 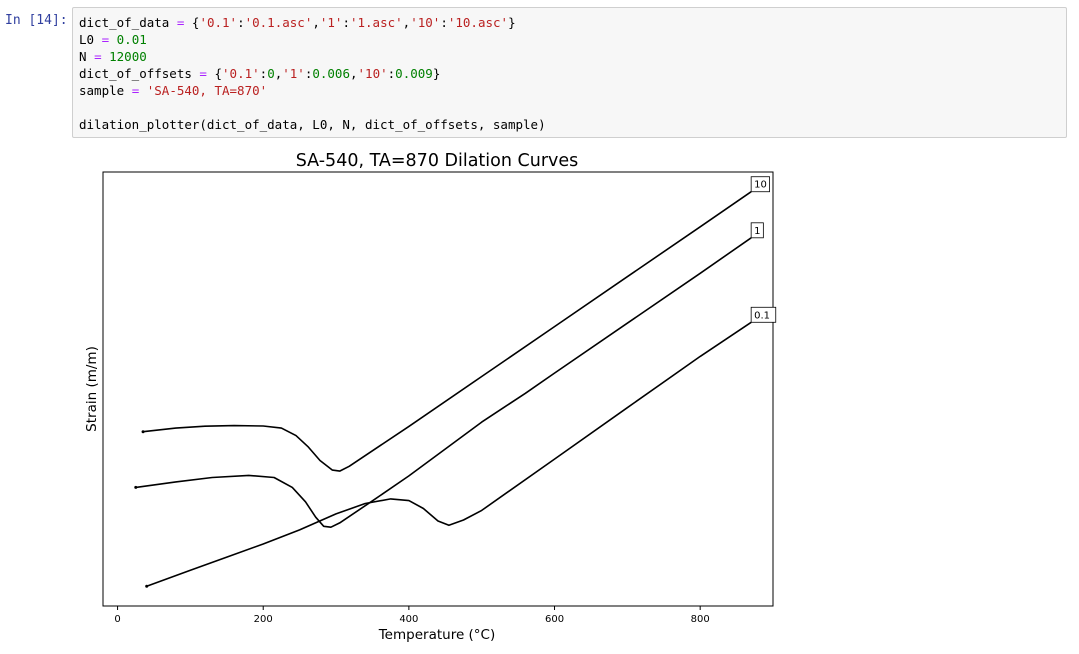 I want to click on series-end-label-10: 10, so click(x=760, y=184).